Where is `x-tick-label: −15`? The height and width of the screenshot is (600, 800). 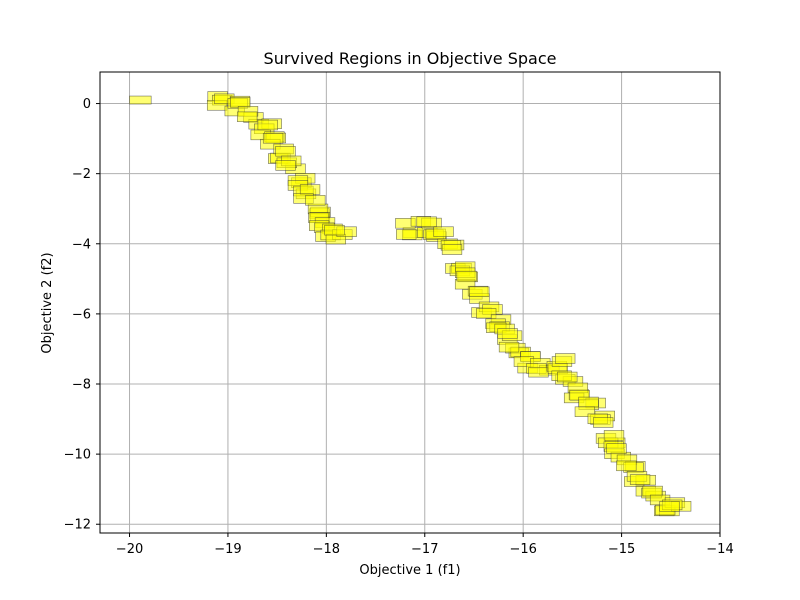
x-tick-label: −15 is located at coordinates (621, 549).